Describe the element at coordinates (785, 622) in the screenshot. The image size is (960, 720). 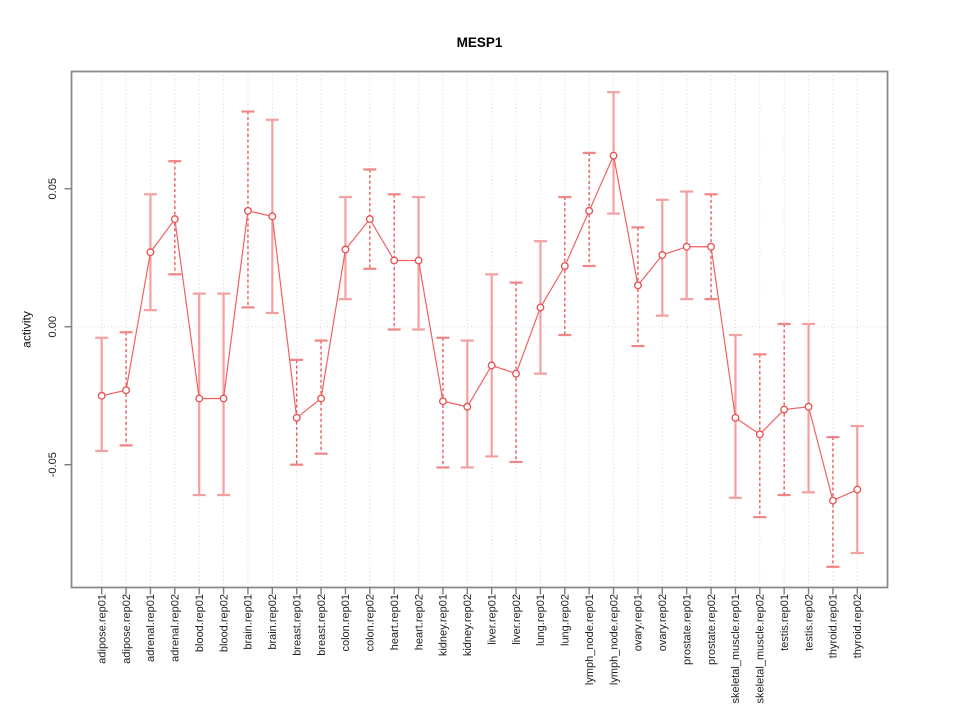
I see `x-tick-label: testis.rep01` at that location.